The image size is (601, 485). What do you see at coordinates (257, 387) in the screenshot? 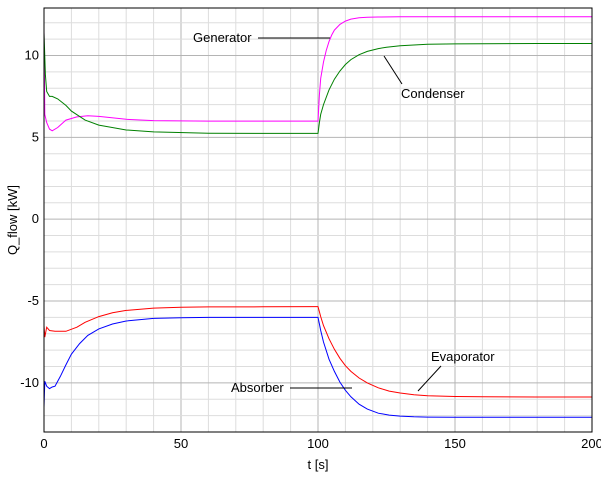
I see `annotation-label-absorber: Absorber` at bounding box center [257, 387].